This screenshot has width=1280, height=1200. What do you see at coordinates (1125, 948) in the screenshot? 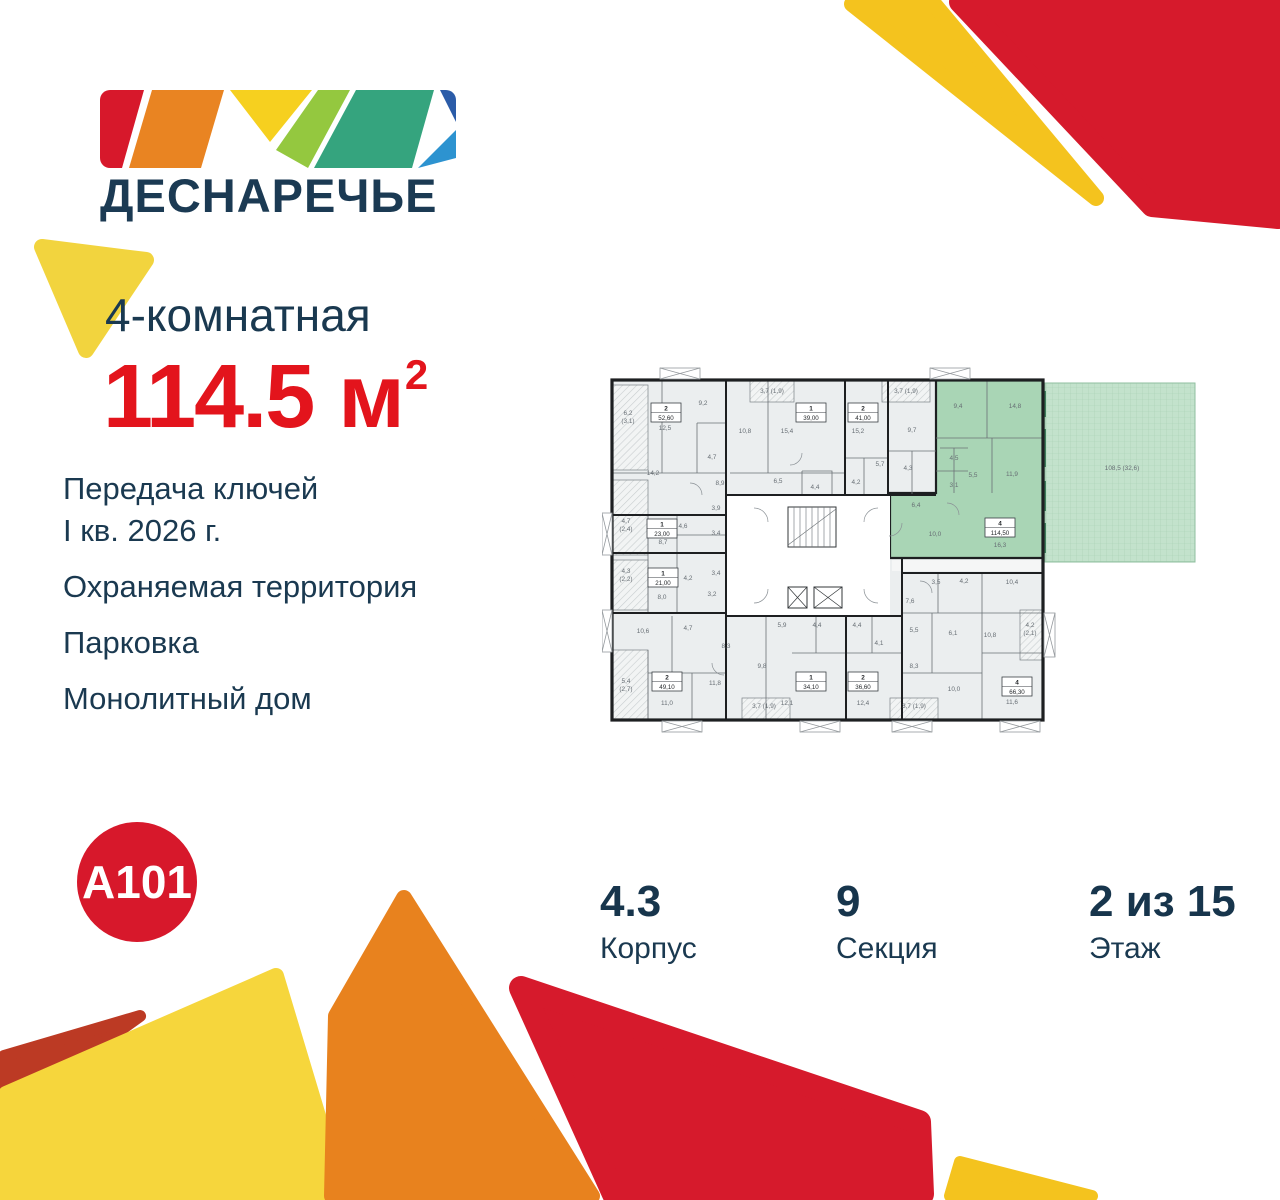
I see `floor-label: Этаж` at bounding box center [1125, 948].